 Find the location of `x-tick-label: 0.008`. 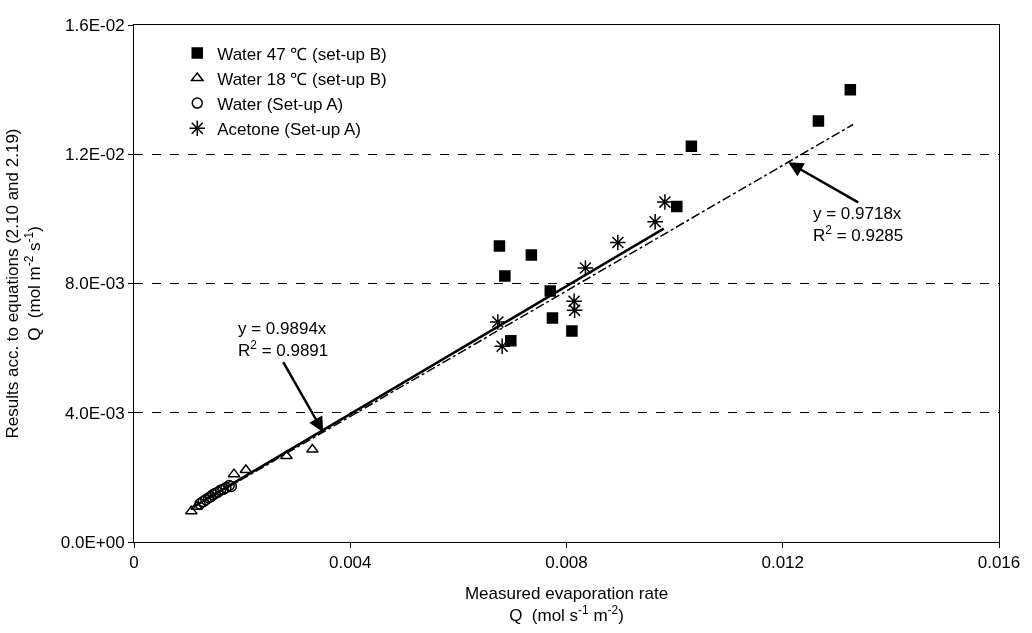

x-tick-label: 0.008 is located at coordinates (566, 563).